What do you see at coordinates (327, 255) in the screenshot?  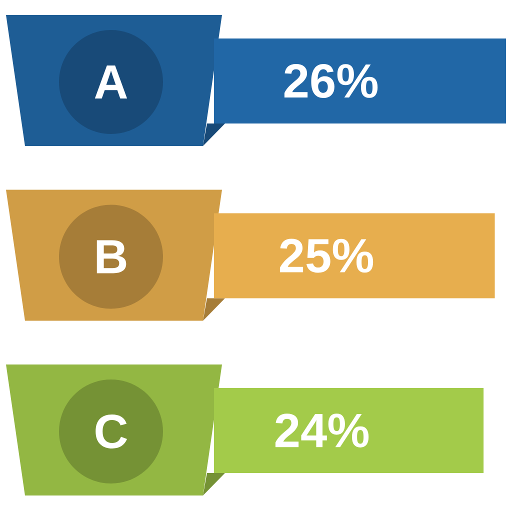 I see `data-label: 25%` at bounding box center [327, 255].